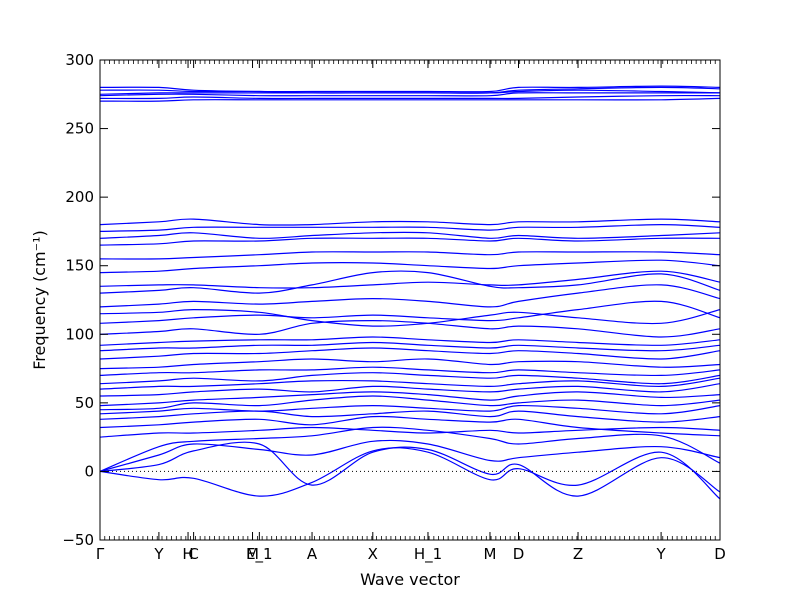 Image resolution: width=800 pixels, height=600 pixels. What do you see at coordinates (79, 60) in the screenshot?
I see `y-tick-label: 300` at bounding box center [79, 60].